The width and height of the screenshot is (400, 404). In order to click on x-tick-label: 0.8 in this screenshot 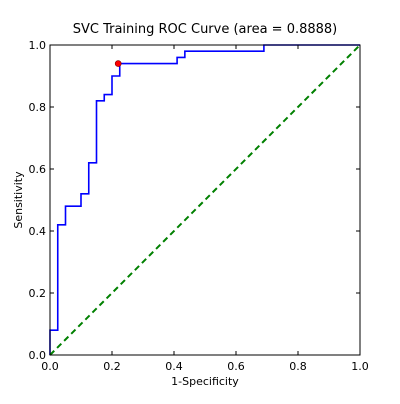, I will do `click(298, 366)`.